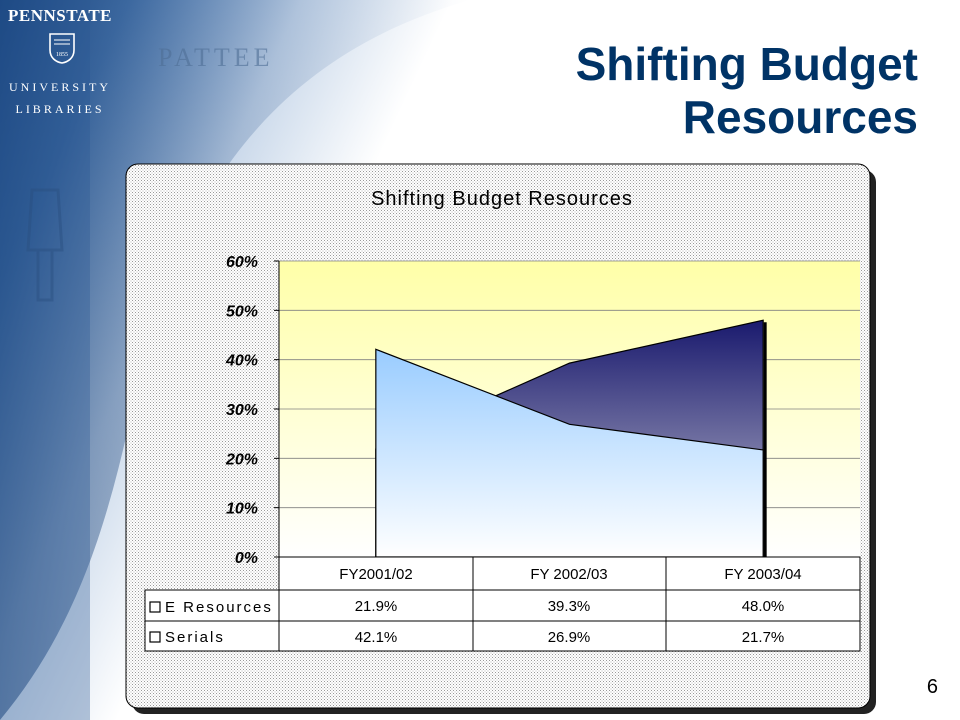  What do you see at coordinates (62, 48) in the screenshot?
I see `seal-icon: 1855` at bounding box center [62, 48].